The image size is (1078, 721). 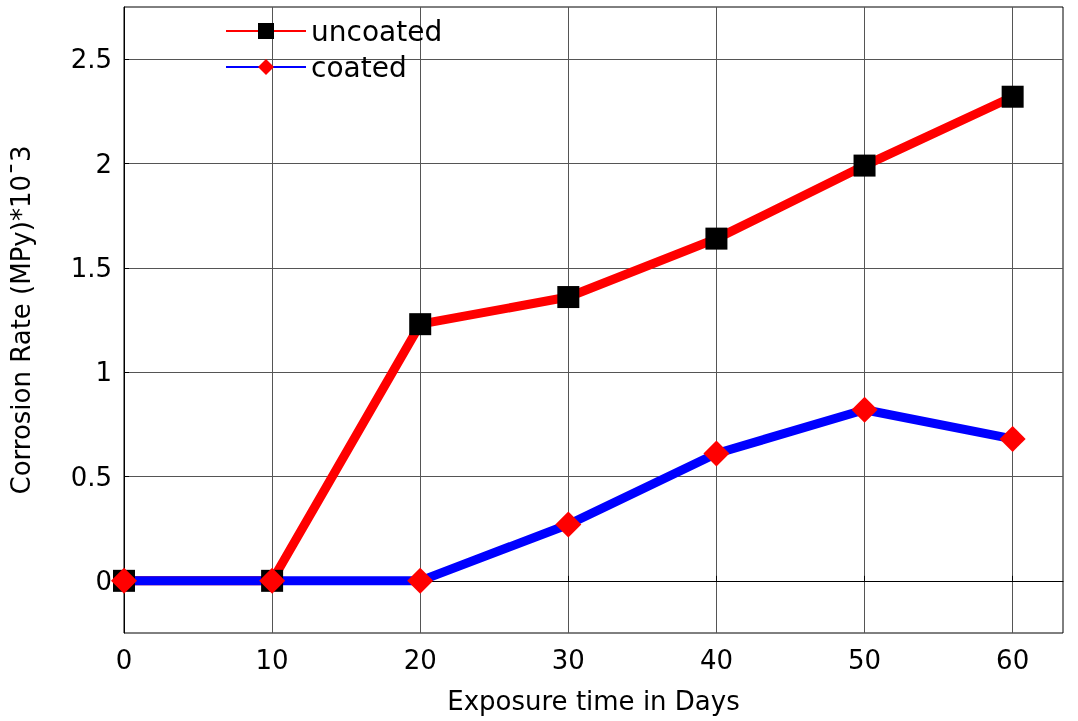 I want to click on x-tick-label: 10, so click(x=272, y=660).